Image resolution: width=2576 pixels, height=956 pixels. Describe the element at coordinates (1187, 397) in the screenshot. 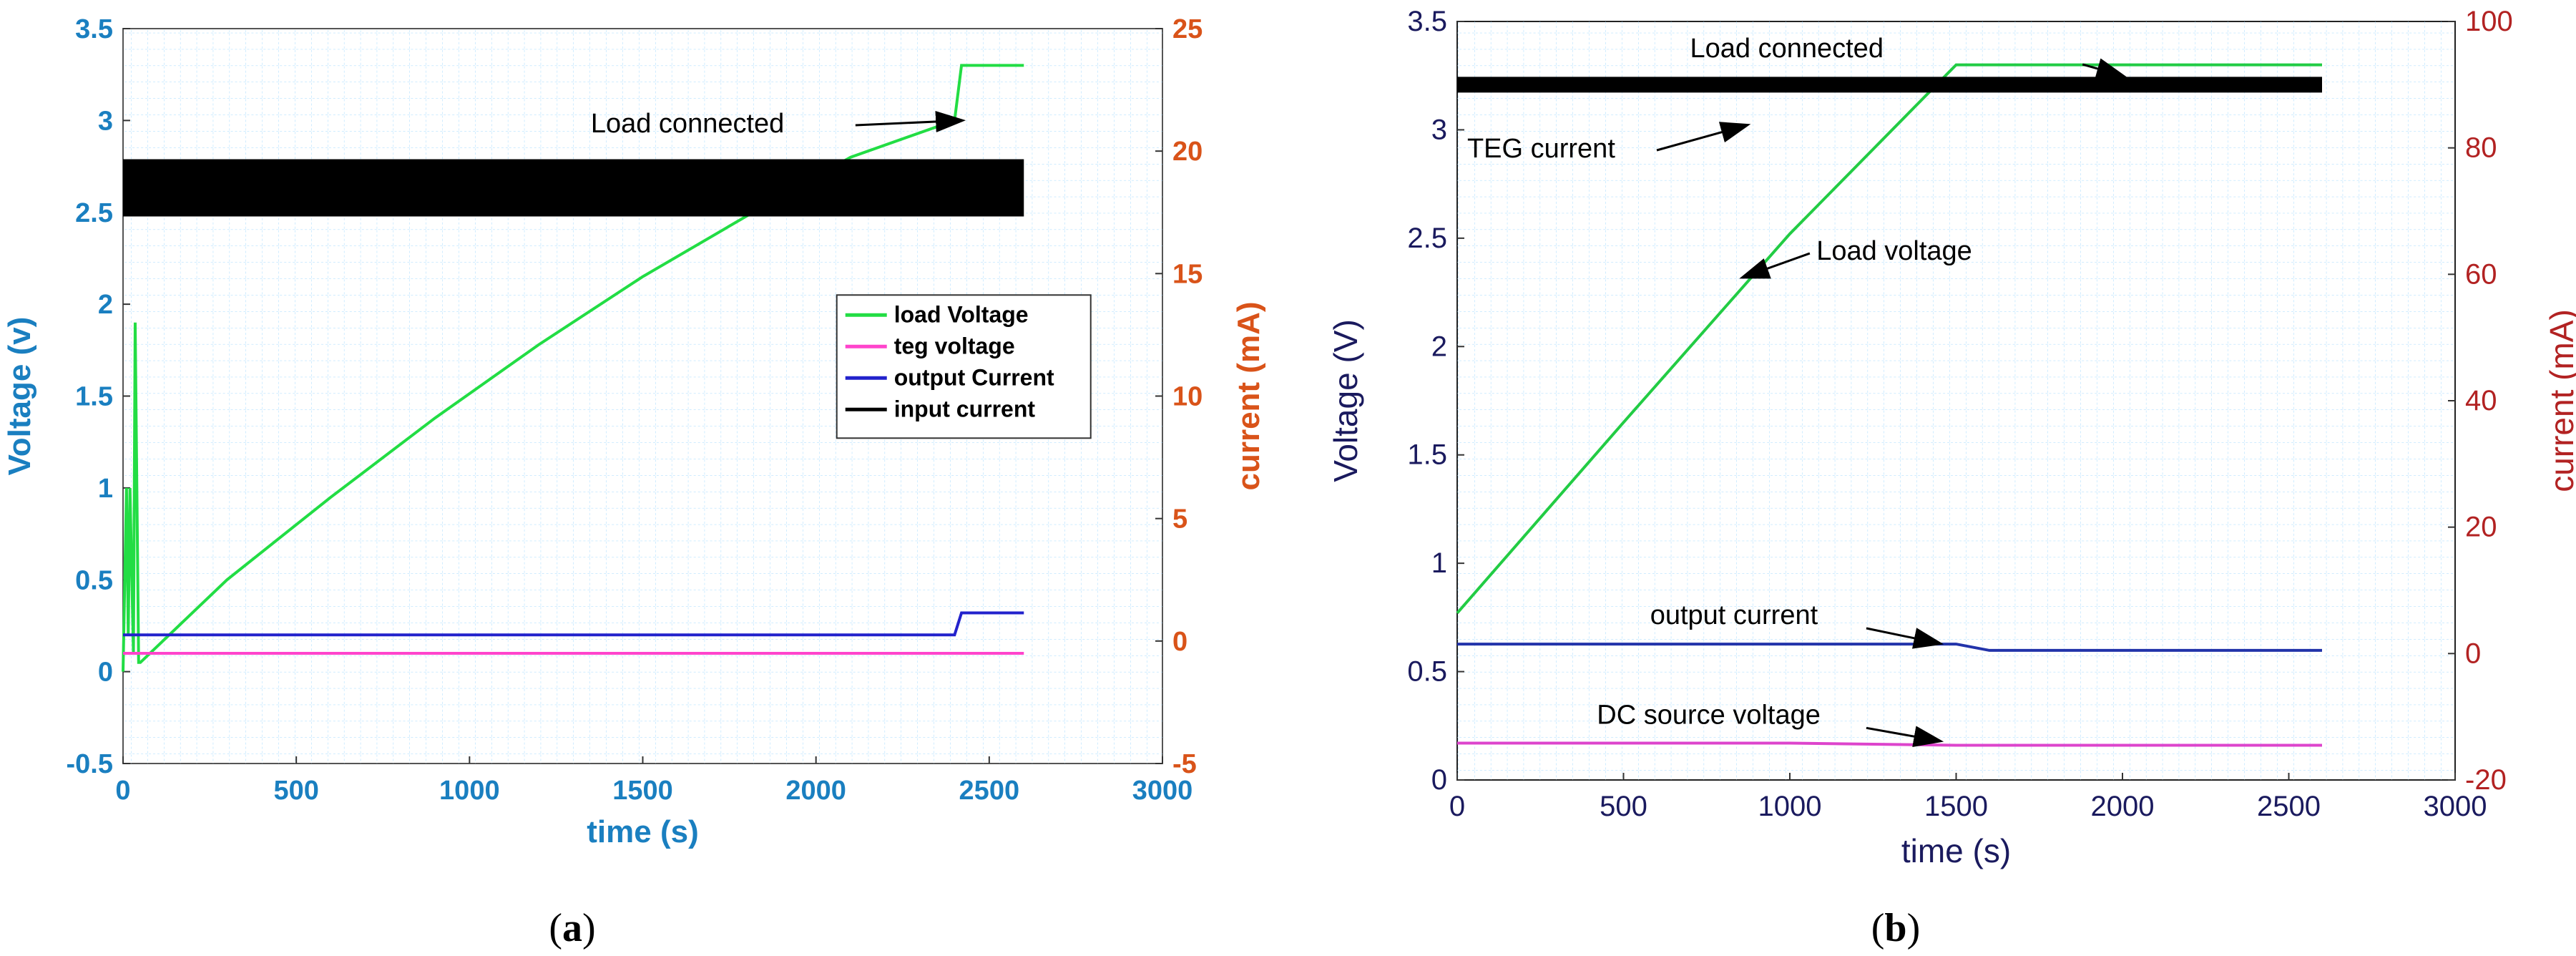

I see `y2-tick-label: 10` at that location.